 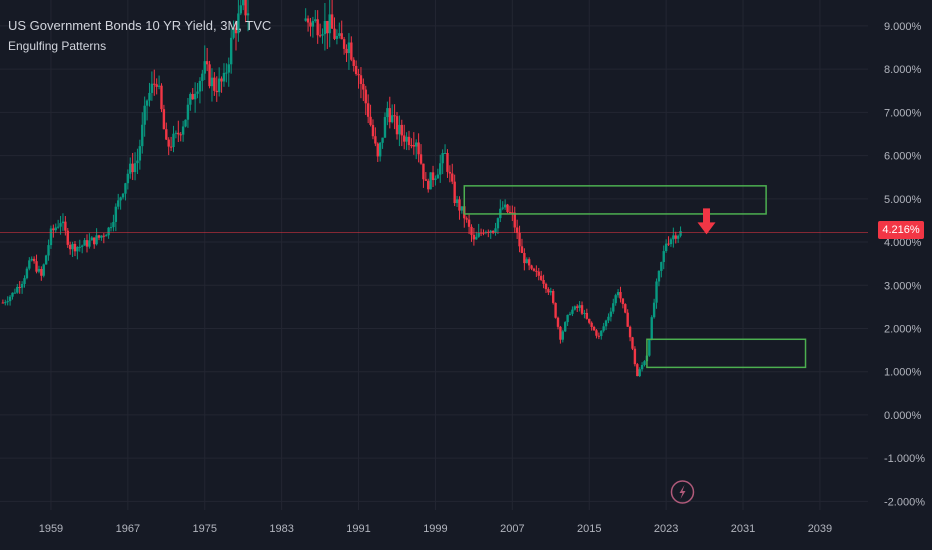 I want to click on indicator-label: Engulfing Patterns, so click(x=57, y=46).